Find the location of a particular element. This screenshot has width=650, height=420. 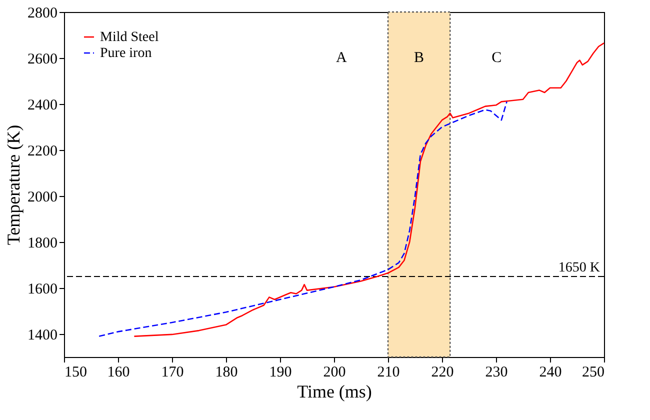

annotation: C is located at coordinates (497, 58).